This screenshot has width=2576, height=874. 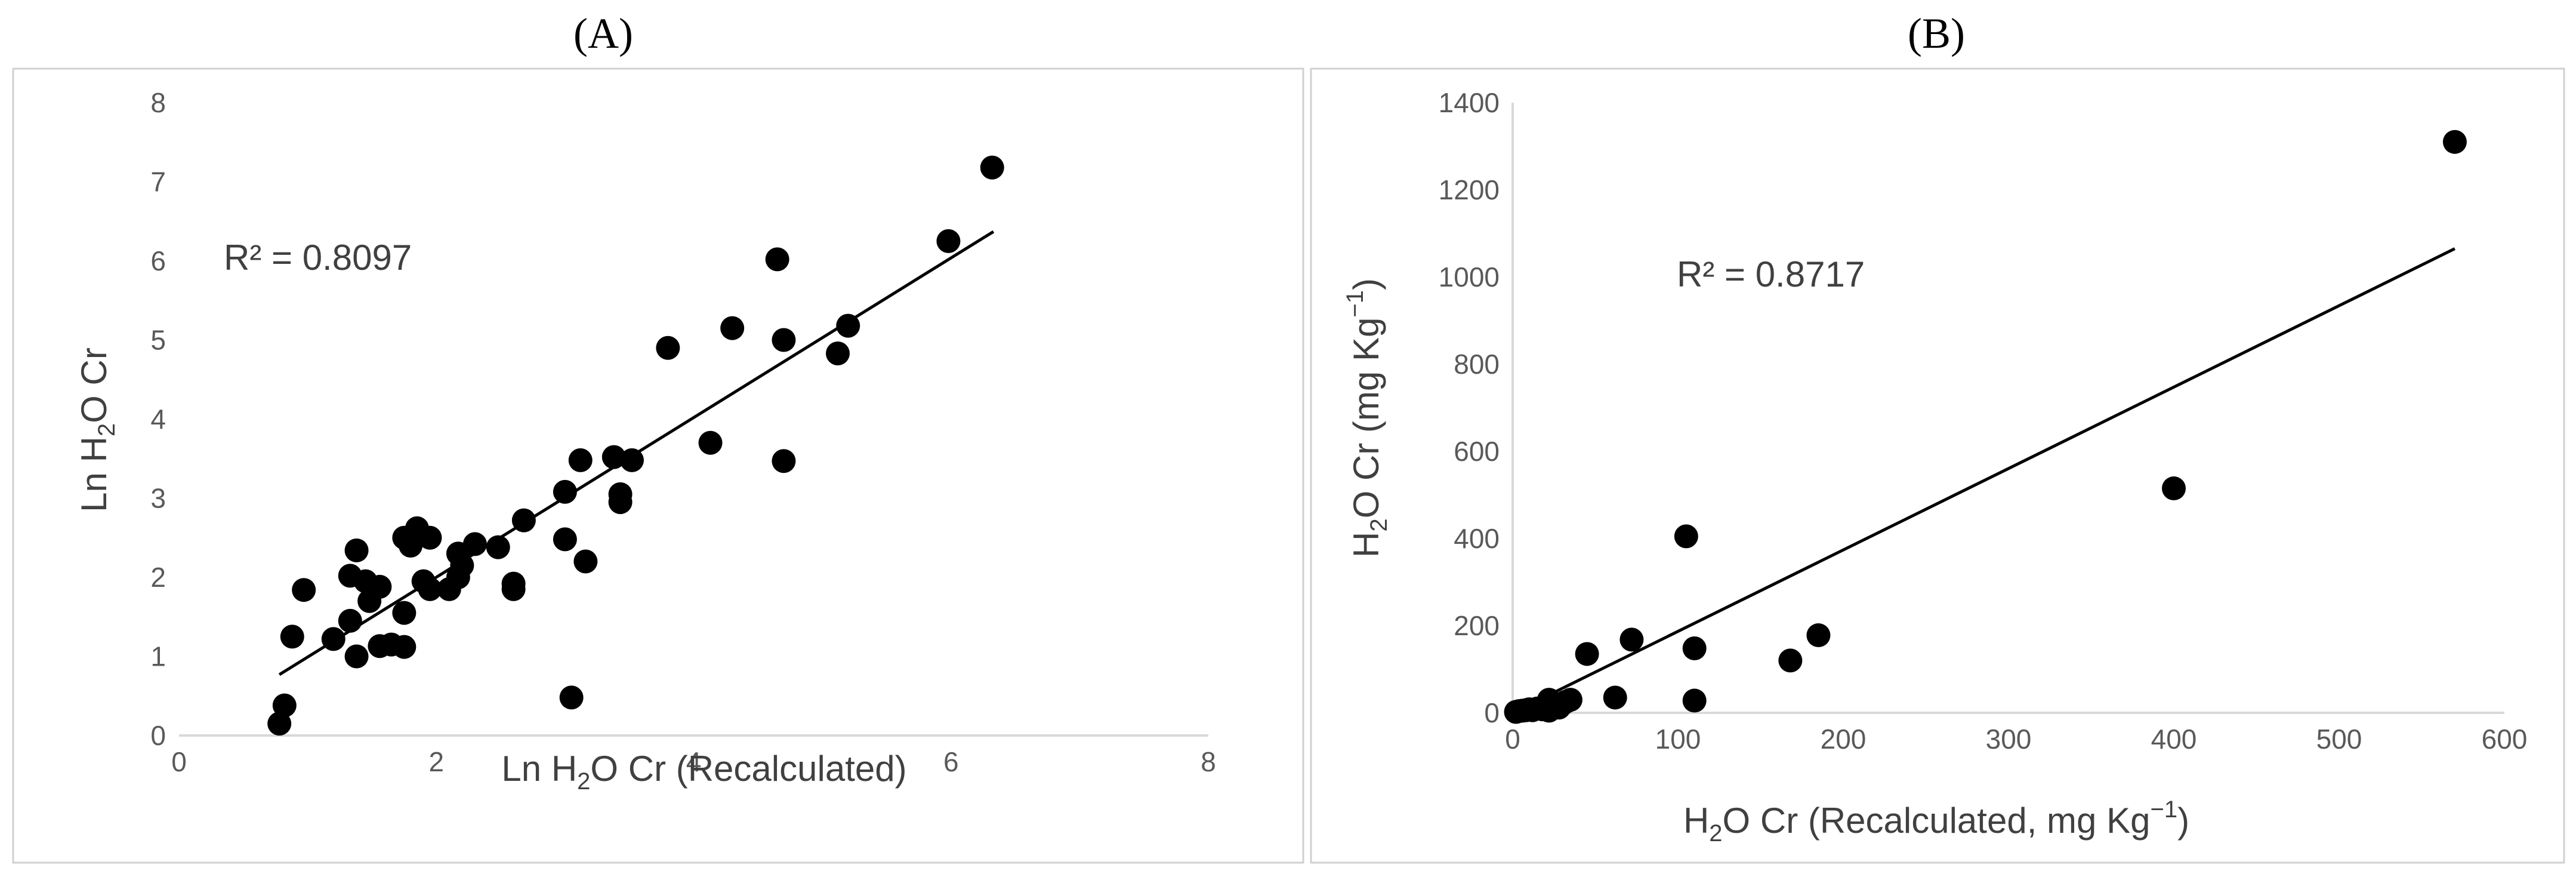 What do you see at coordinates (1477, 364) in the screenshot?
I see `y-tick-label-b: 800` at bounding box center [1477, 364].